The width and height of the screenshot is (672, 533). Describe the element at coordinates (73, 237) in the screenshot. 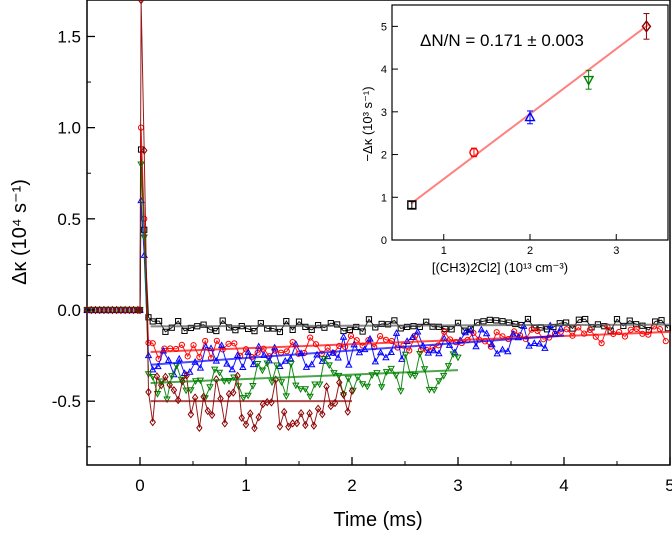

I see `main-y-ticks: -0.5 0.0 0.5 1.0 1.5` at that location.